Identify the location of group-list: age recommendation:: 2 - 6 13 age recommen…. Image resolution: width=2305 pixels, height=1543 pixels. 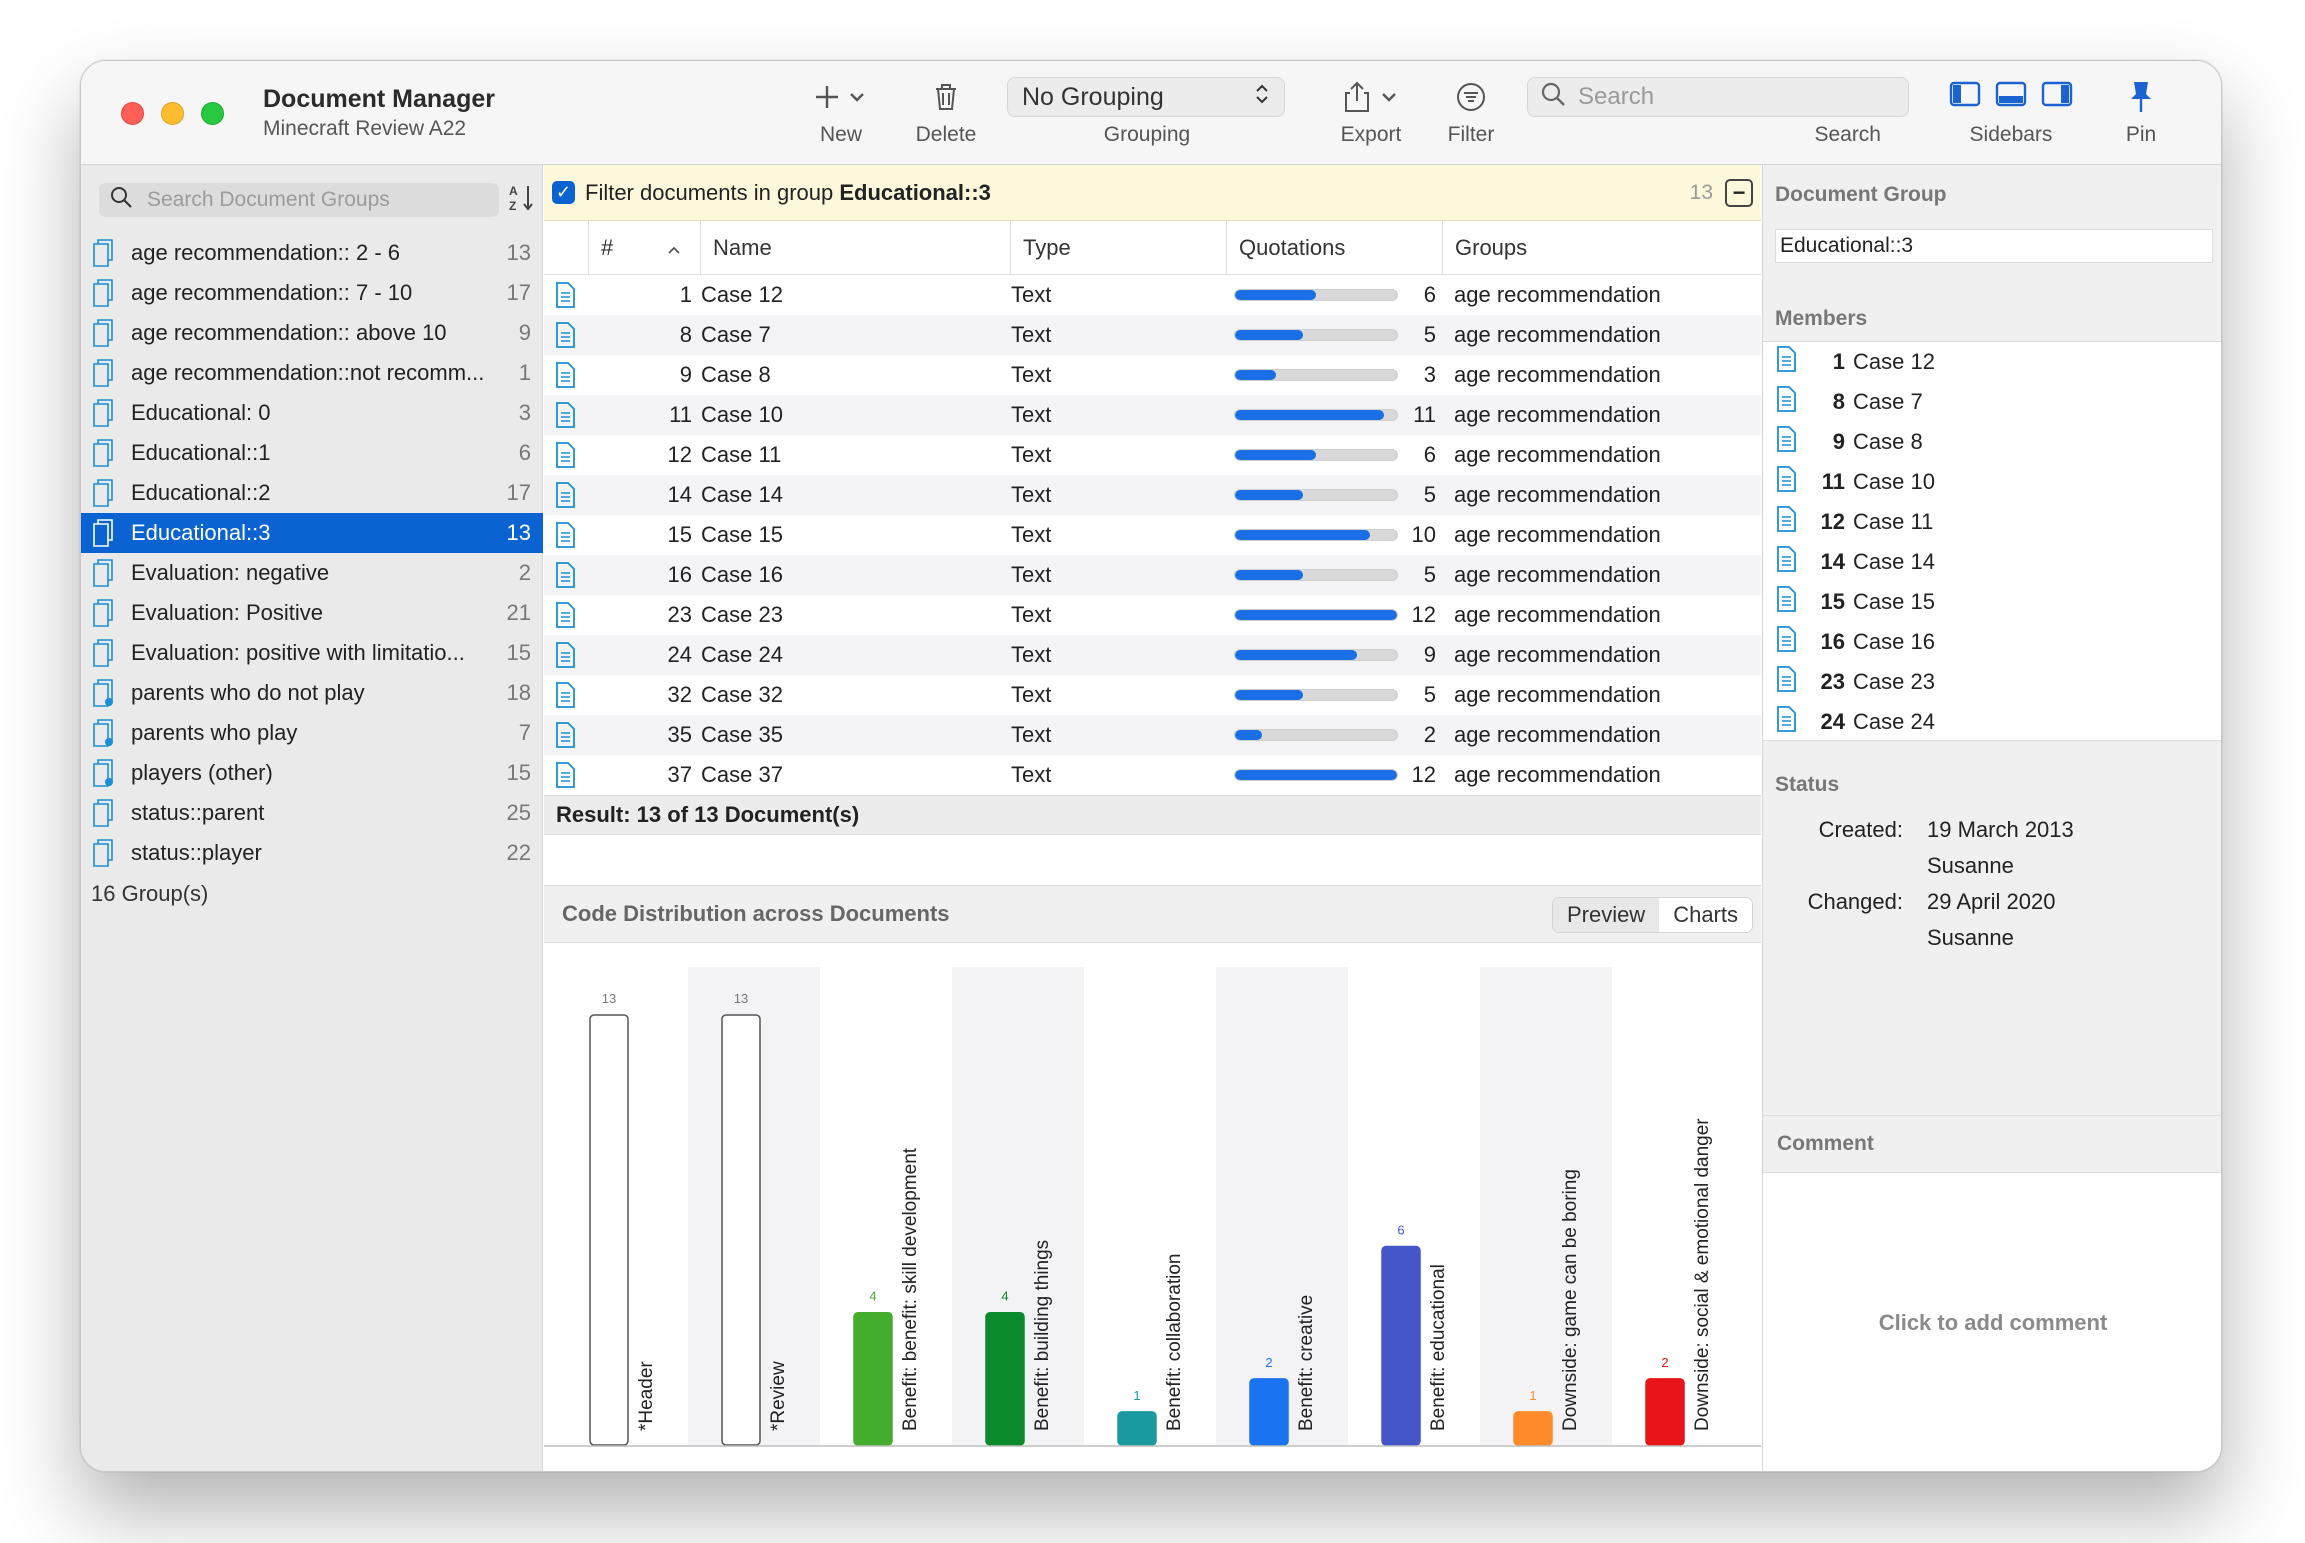
(312, 574).